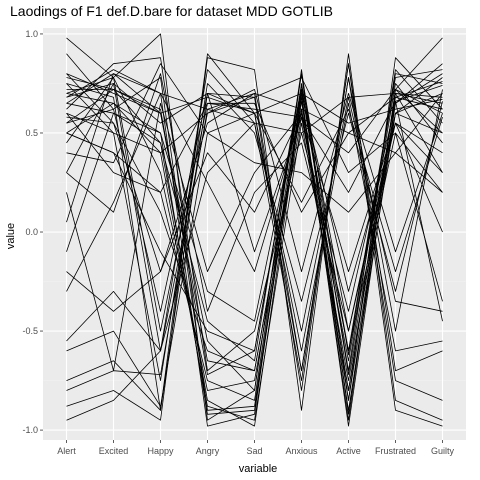 The height and width of the screenshot is (480, 480). I want to click on y-tick-label: 1.0, so click(31, 34).